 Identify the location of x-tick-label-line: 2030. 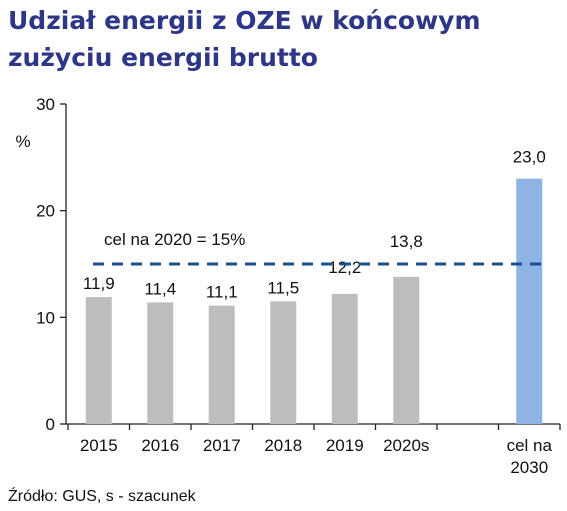
(529, 467).